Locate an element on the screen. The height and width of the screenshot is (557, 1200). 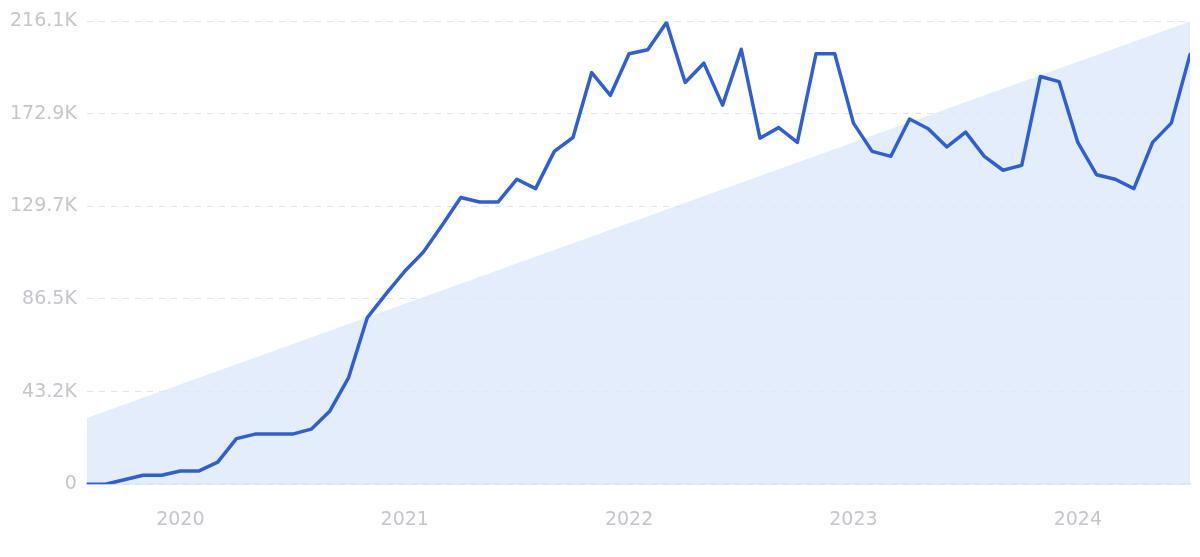
y-tick-label: 86.5K is located at coordinates (50, 296).